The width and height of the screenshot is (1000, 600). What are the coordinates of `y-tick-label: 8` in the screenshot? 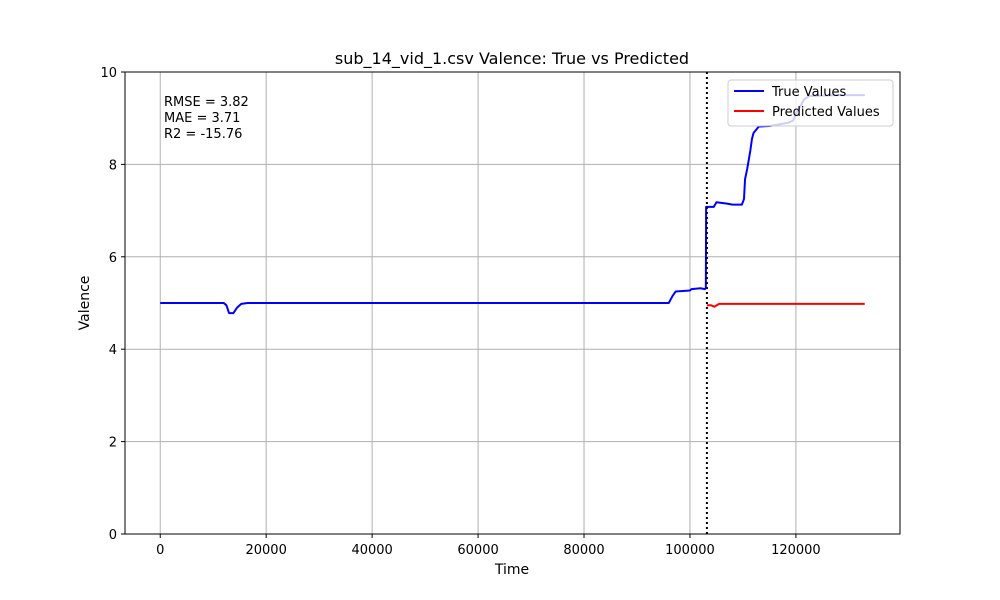 It's located at (113, 165).